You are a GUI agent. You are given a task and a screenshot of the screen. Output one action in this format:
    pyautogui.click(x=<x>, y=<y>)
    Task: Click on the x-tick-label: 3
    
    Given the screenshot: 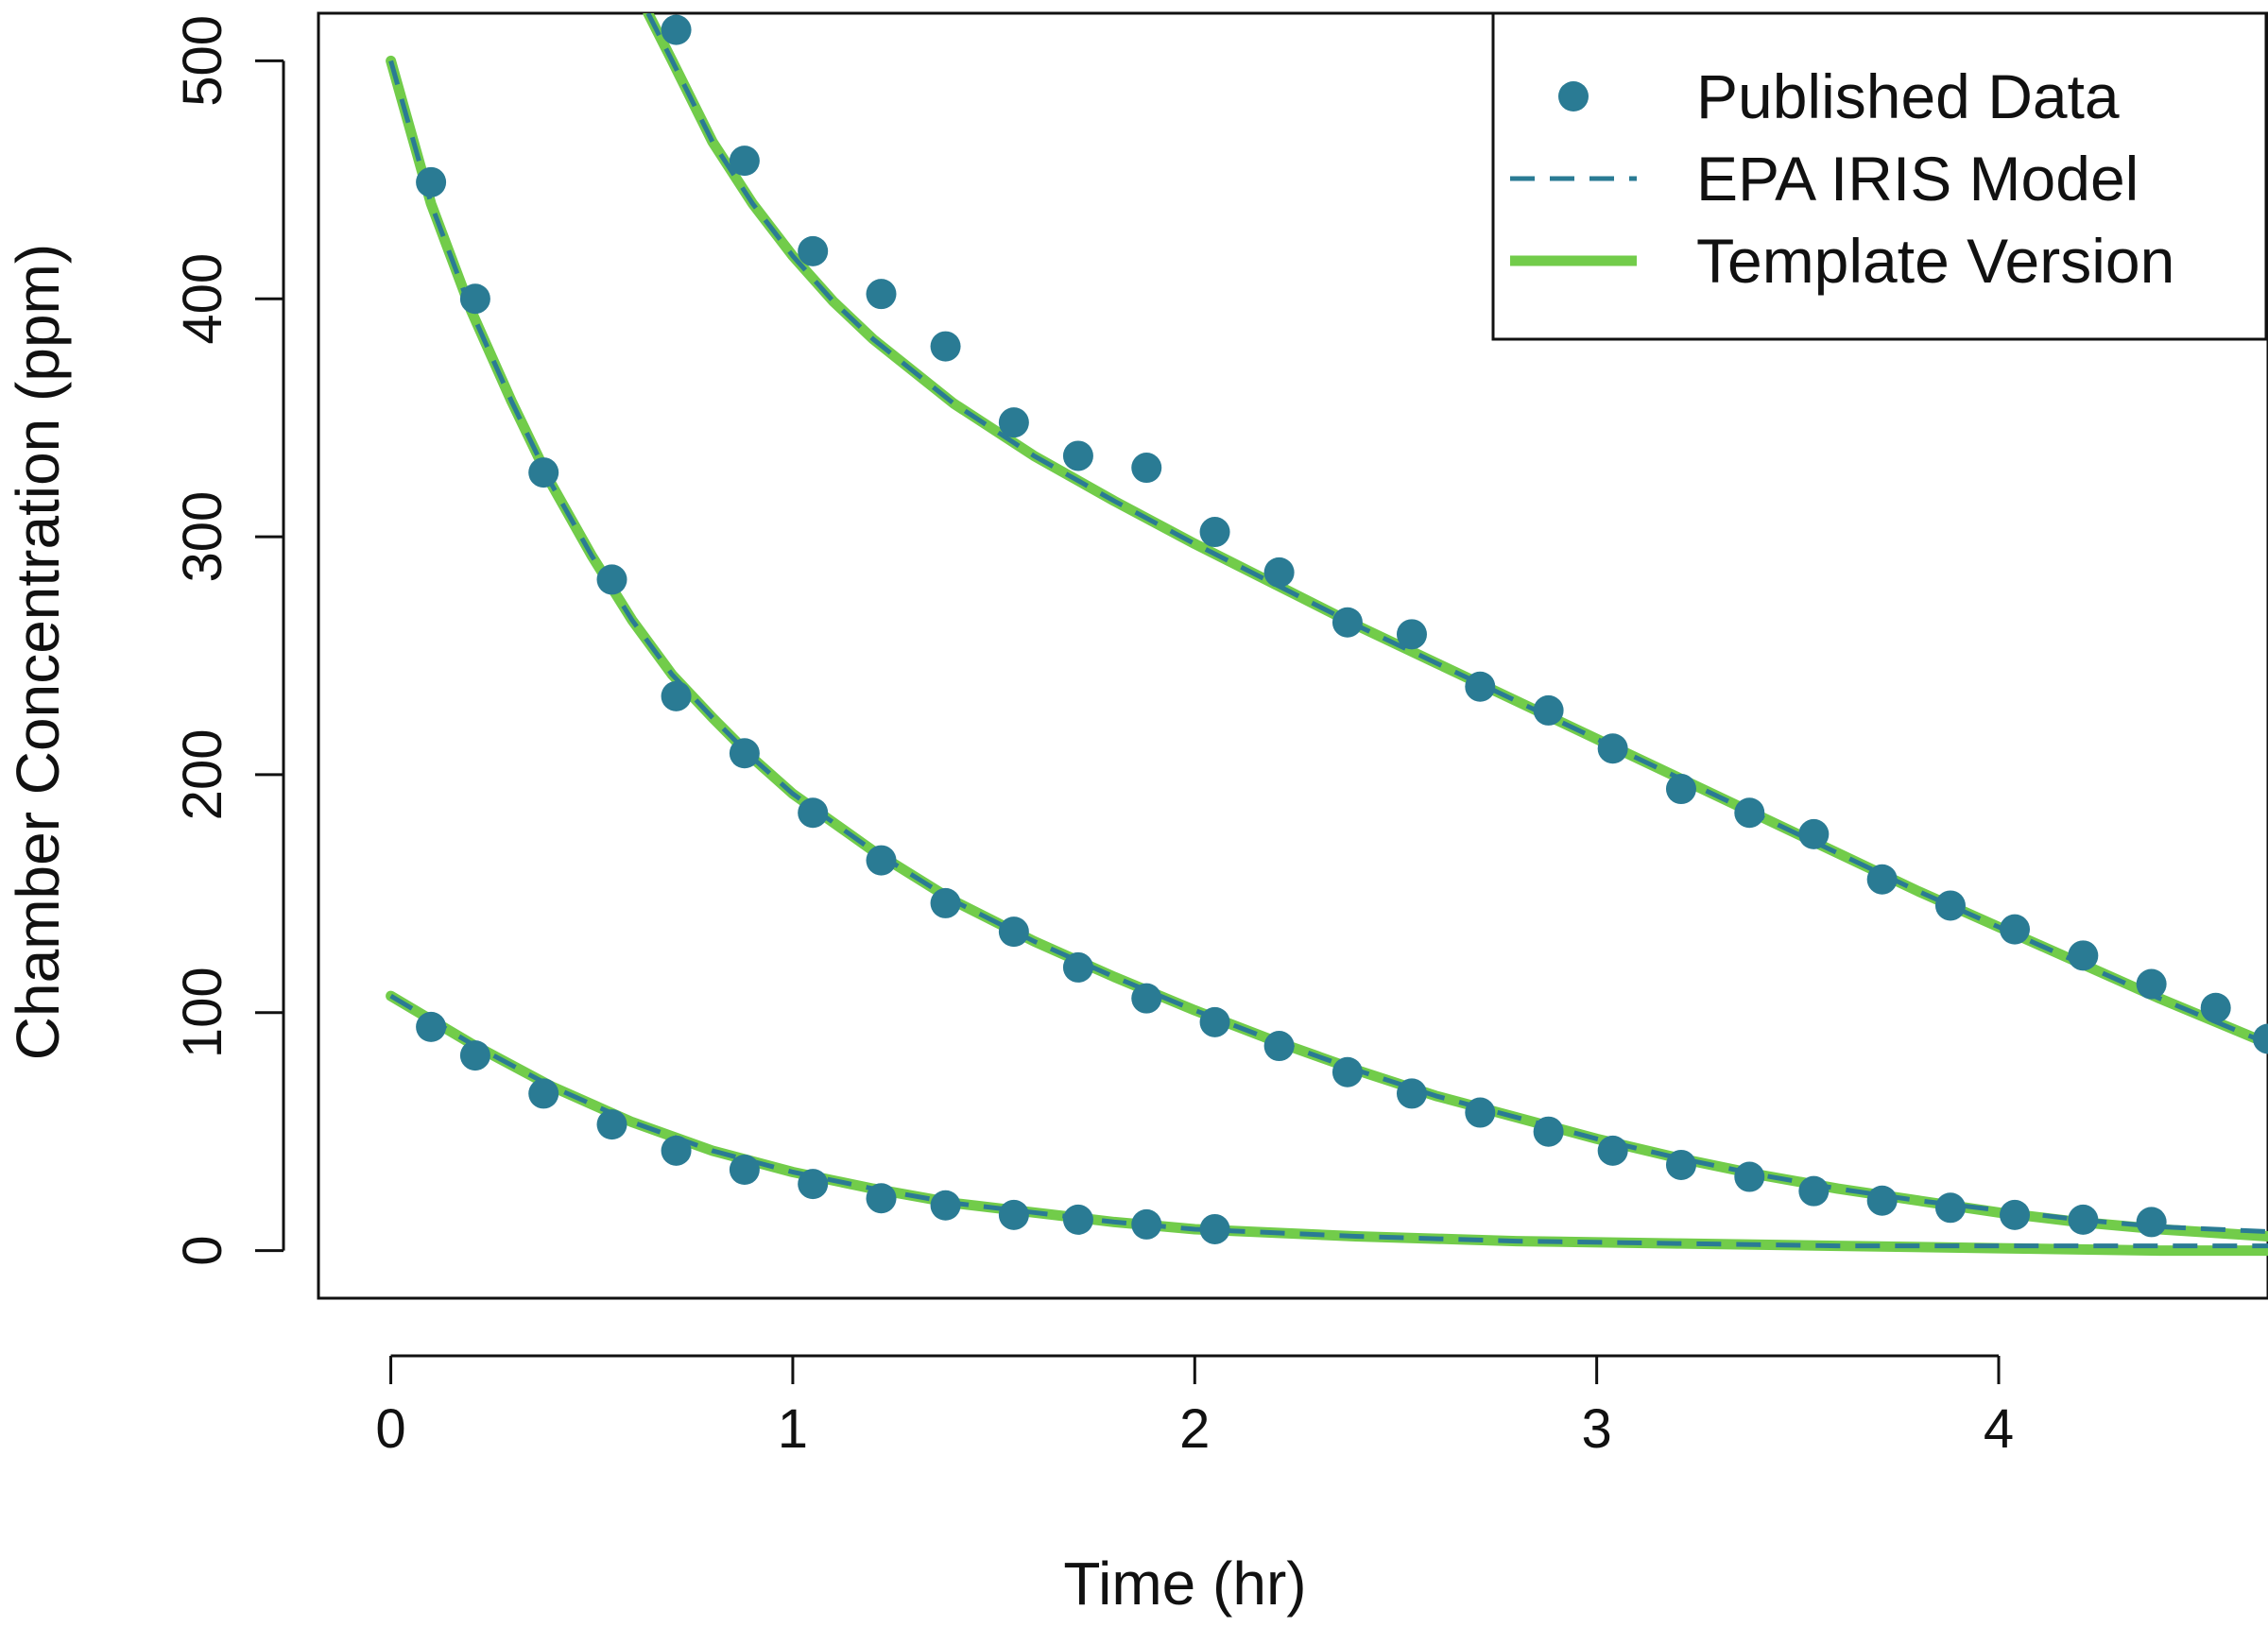 What is the action you would take?
    pyautogui.click(x=1597, y=1429)
    